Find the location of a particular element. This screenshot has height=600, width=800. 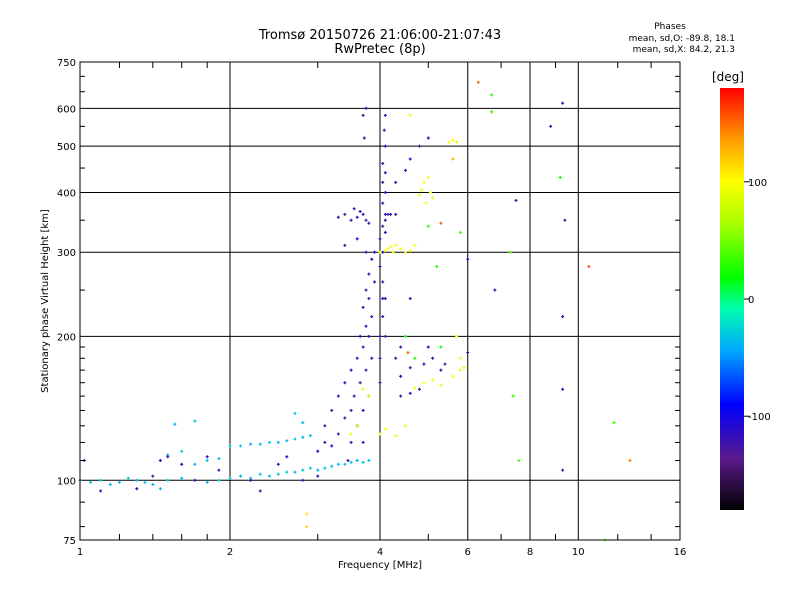

colorbar-tick-label: -100 is located at coordinates (759, 417).